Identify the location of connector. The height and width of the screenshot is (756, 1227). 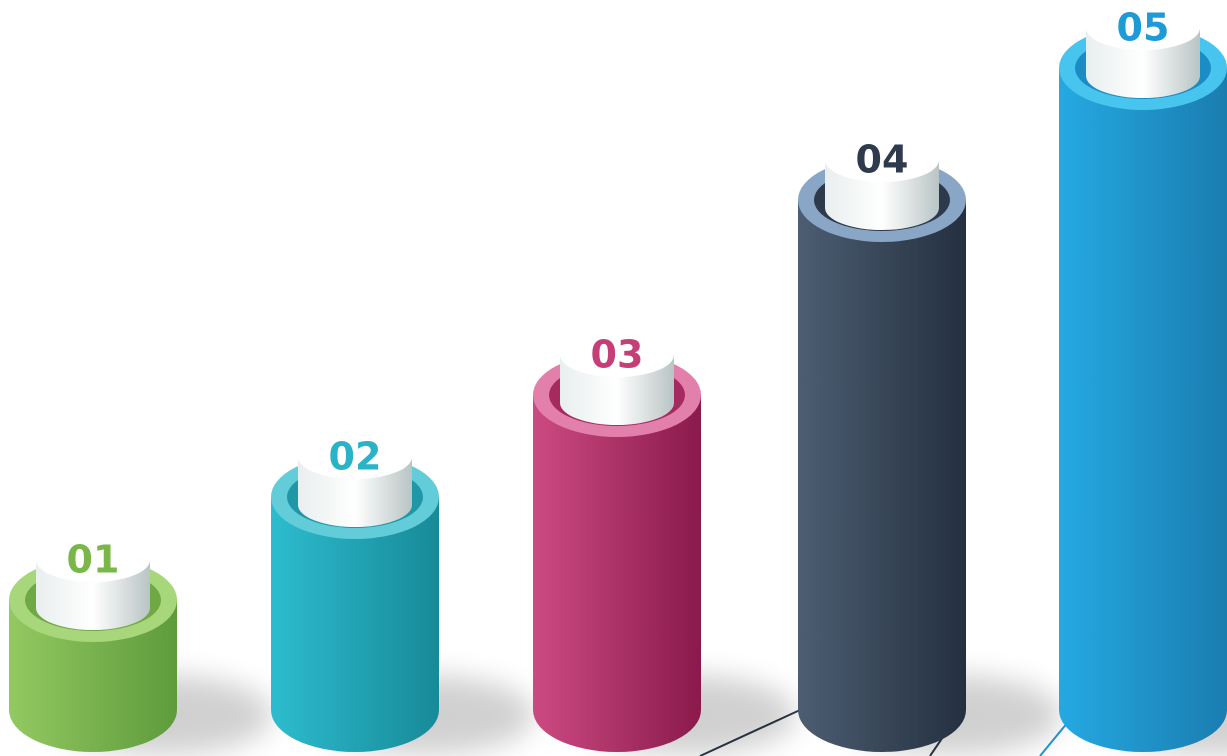
(1054, 738).